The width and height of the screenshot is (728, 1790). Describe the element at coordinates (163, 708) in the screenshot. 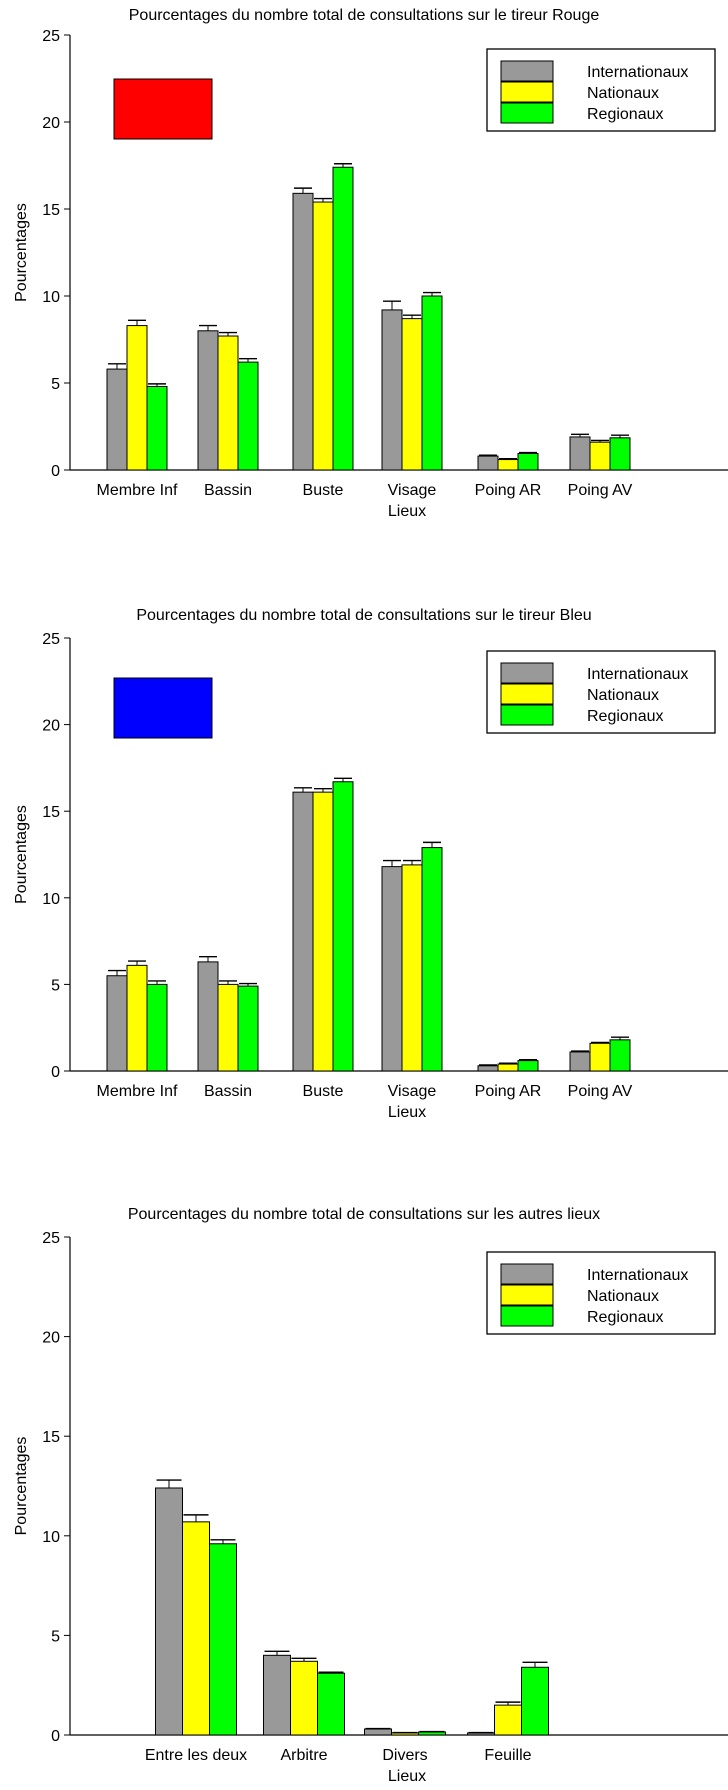

I see `color-swatch` at that location.